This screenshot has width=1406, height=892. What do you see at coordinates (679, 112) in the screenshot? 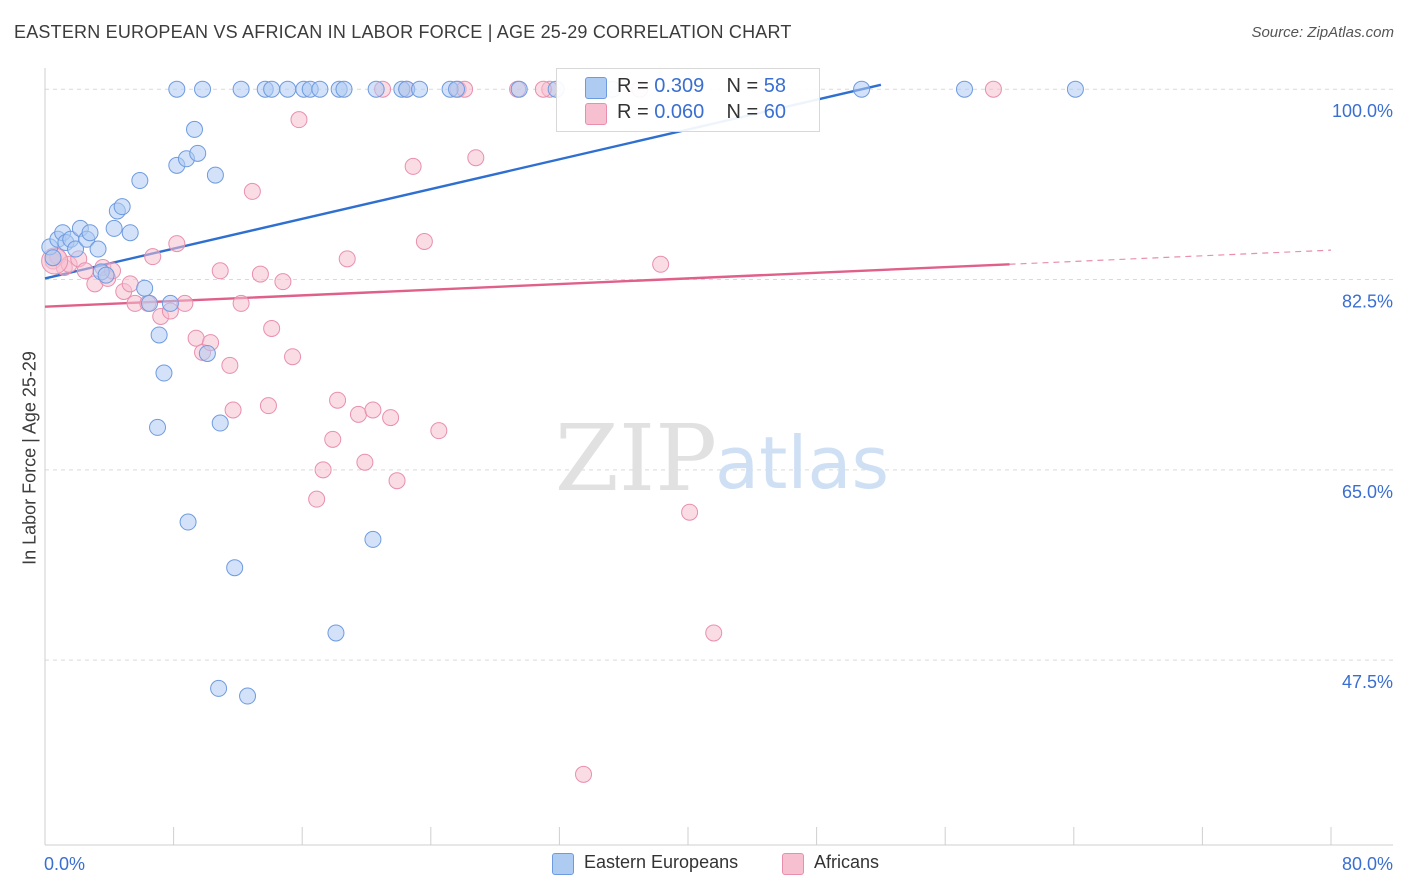
I see `legend-r-value: 0.060` at bounding box center [679, 112].